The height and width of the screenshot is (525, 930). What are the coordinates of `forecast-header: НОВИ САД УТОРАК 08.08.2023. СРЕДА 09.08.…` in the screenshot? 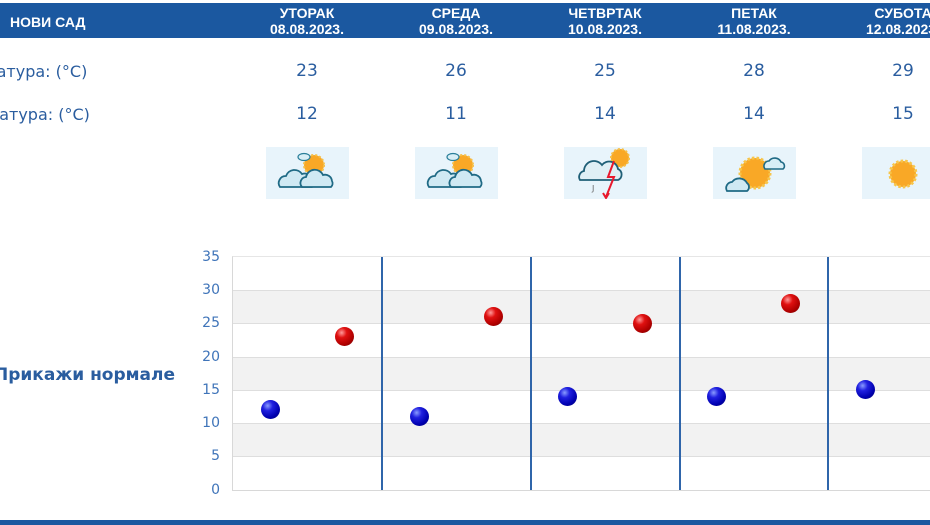 It's located at (465, 20).